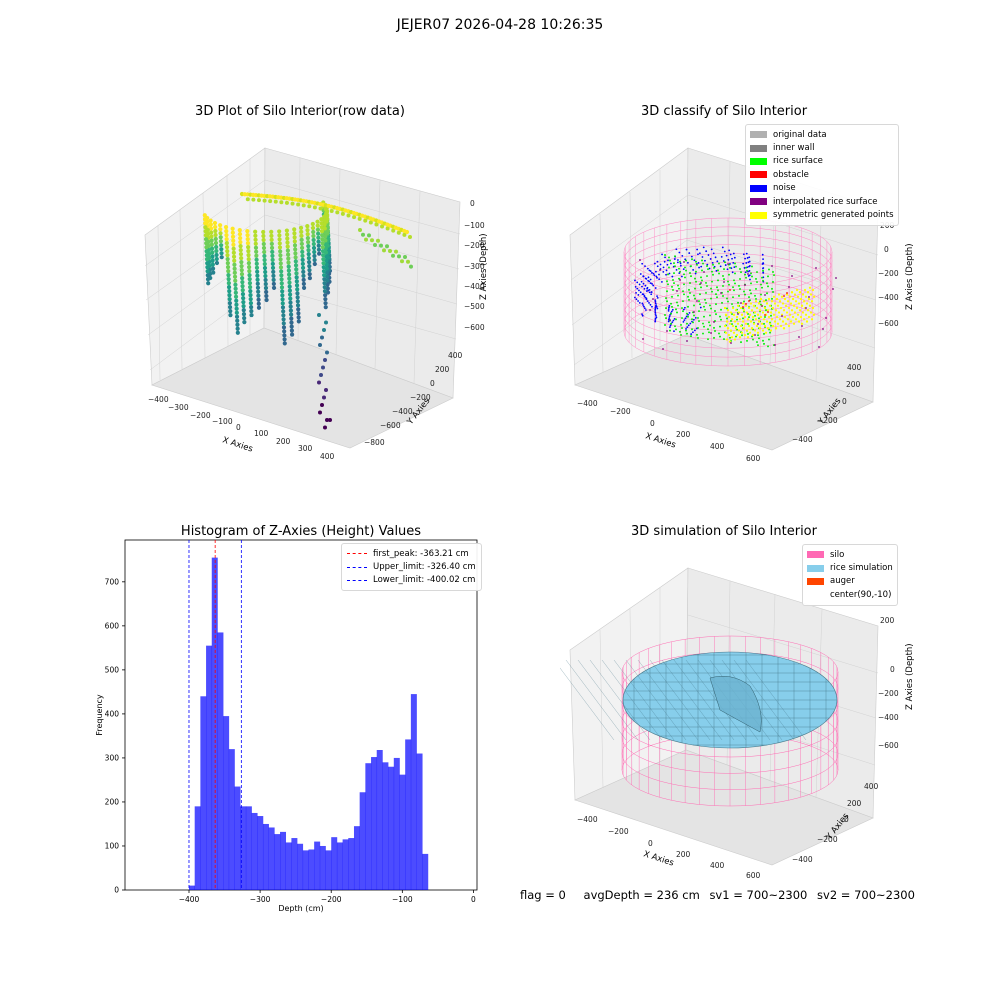  Describe the element at coordinates (112, 669) in the screenshot. I see `histogram-y-tick-label: 500` at that location.